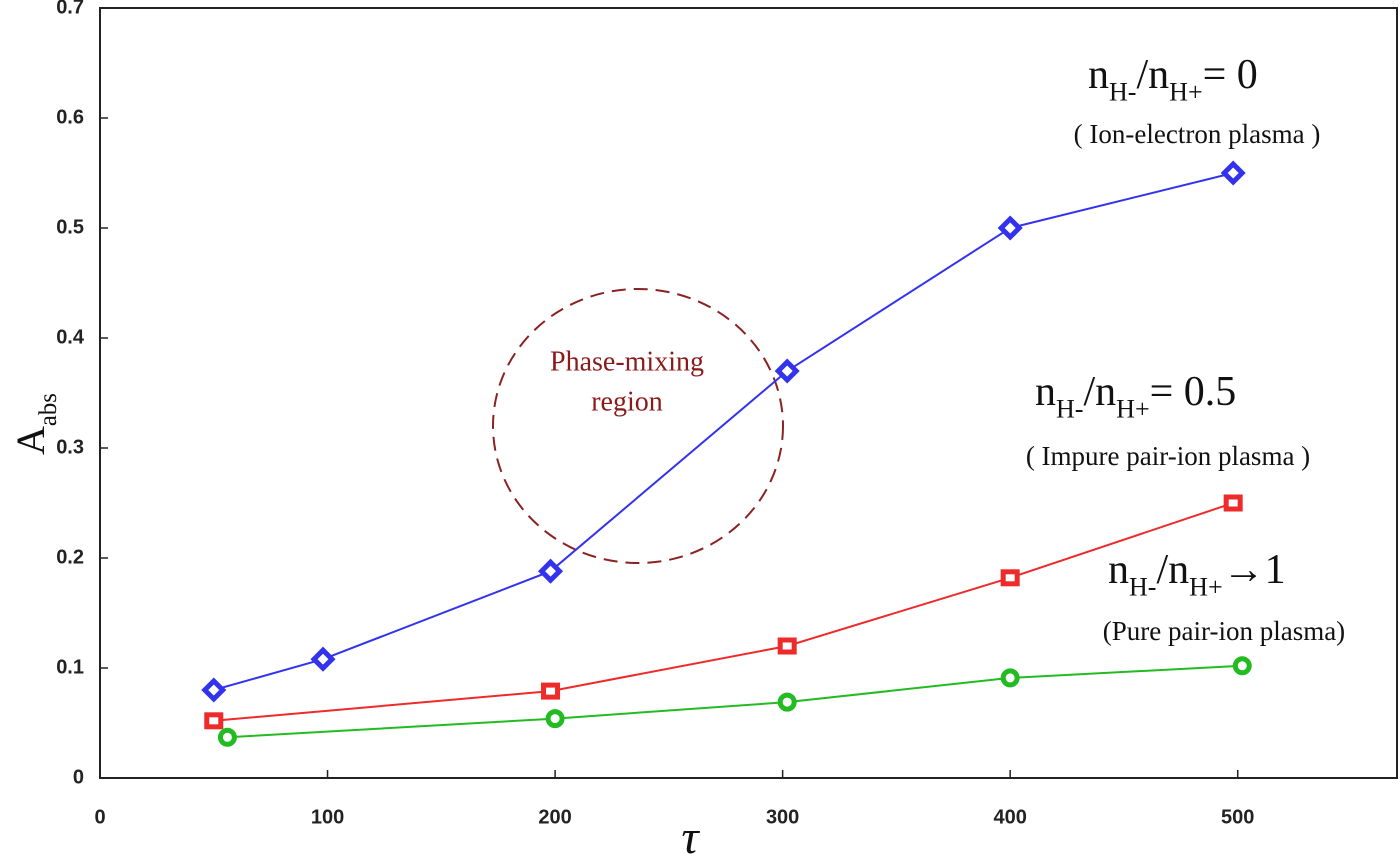  I want to click on x-tick-label: 300, so click(782, 817).